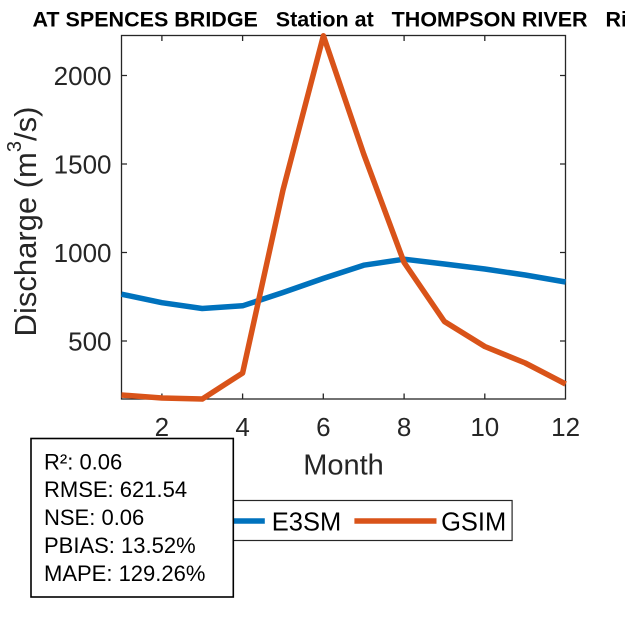 The width and height of the screenshot is (625, 625). Describe the element at coordinates (120, 545) in the screenshot. I see `svg-text: PBIAS: 13.52%` at that location.